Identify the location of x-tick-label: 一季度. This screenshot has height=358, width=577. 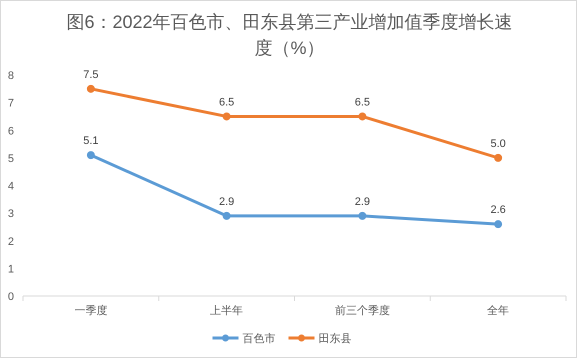
(91, 310).